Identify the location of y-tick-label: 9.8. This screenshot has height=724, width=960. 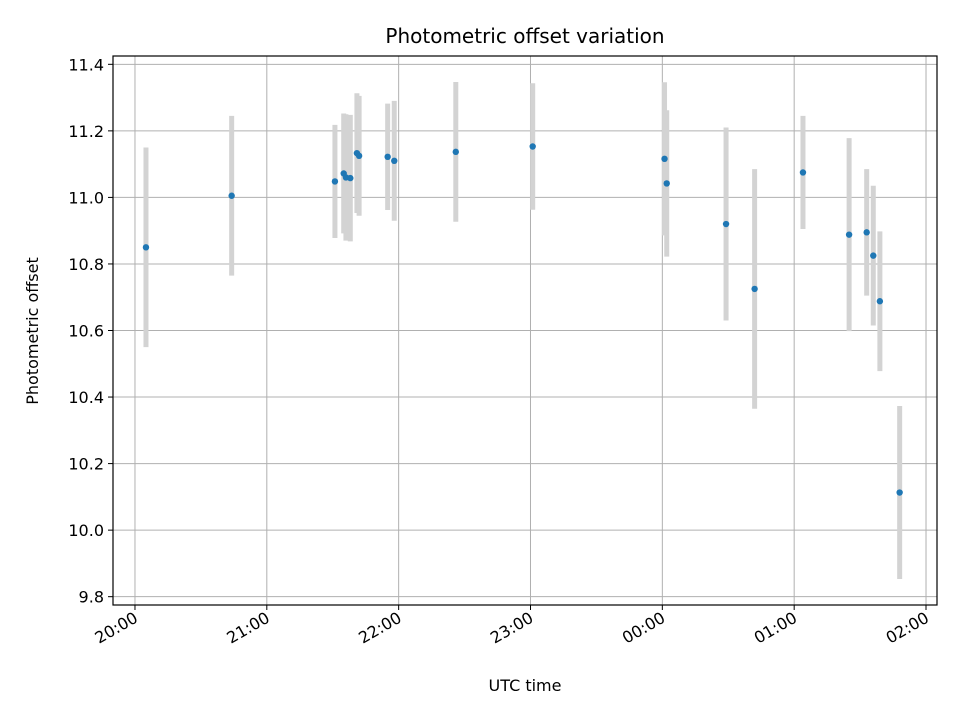
(91, 597).